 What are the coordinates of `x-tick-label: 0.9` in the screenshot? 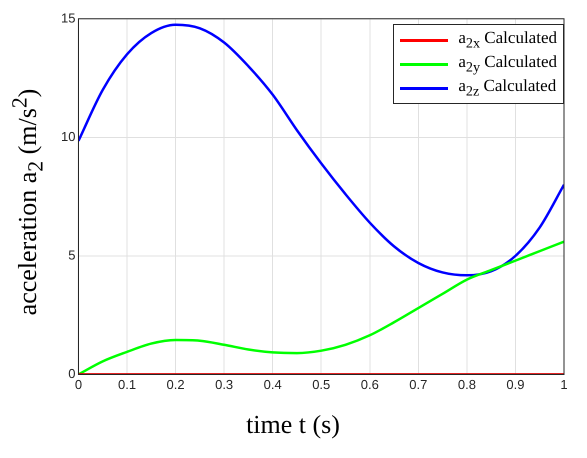 It's located at (515, 384).